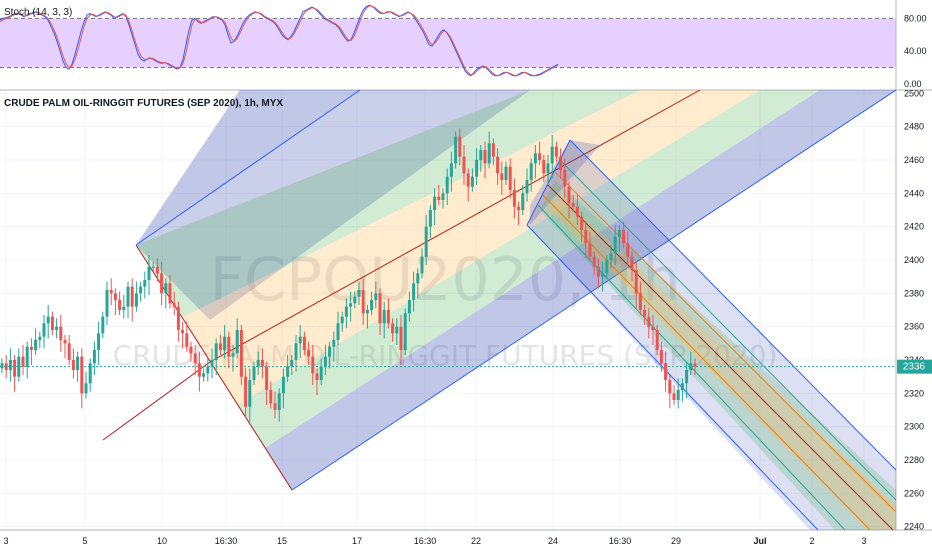 This screenshot has height=555, width=932. Describe the element at coordinates (914, 260) in the screenshot. I see `price-tick-label: 2400` at that location.